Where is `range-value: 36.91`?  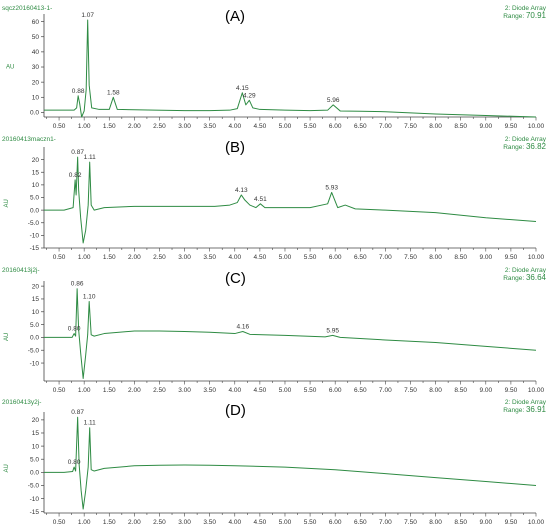
range-value: 36.91 is located at coordinates (536, 409).